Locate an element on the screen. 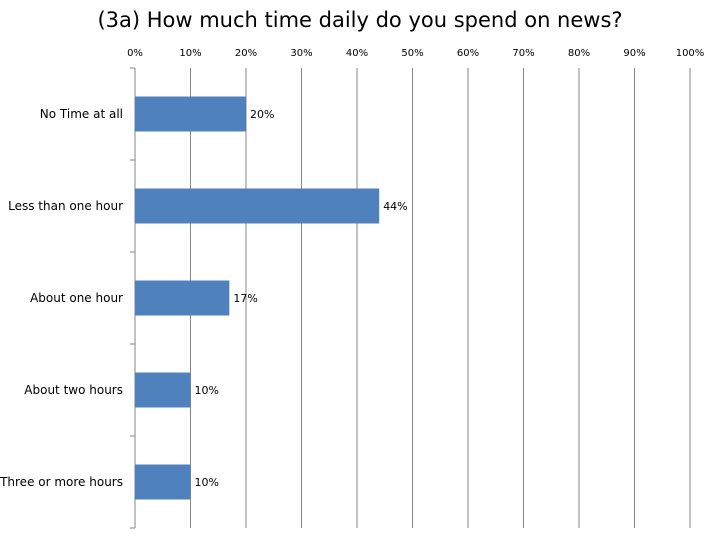  category-label: About one hour is located at coordinates (76, 298).